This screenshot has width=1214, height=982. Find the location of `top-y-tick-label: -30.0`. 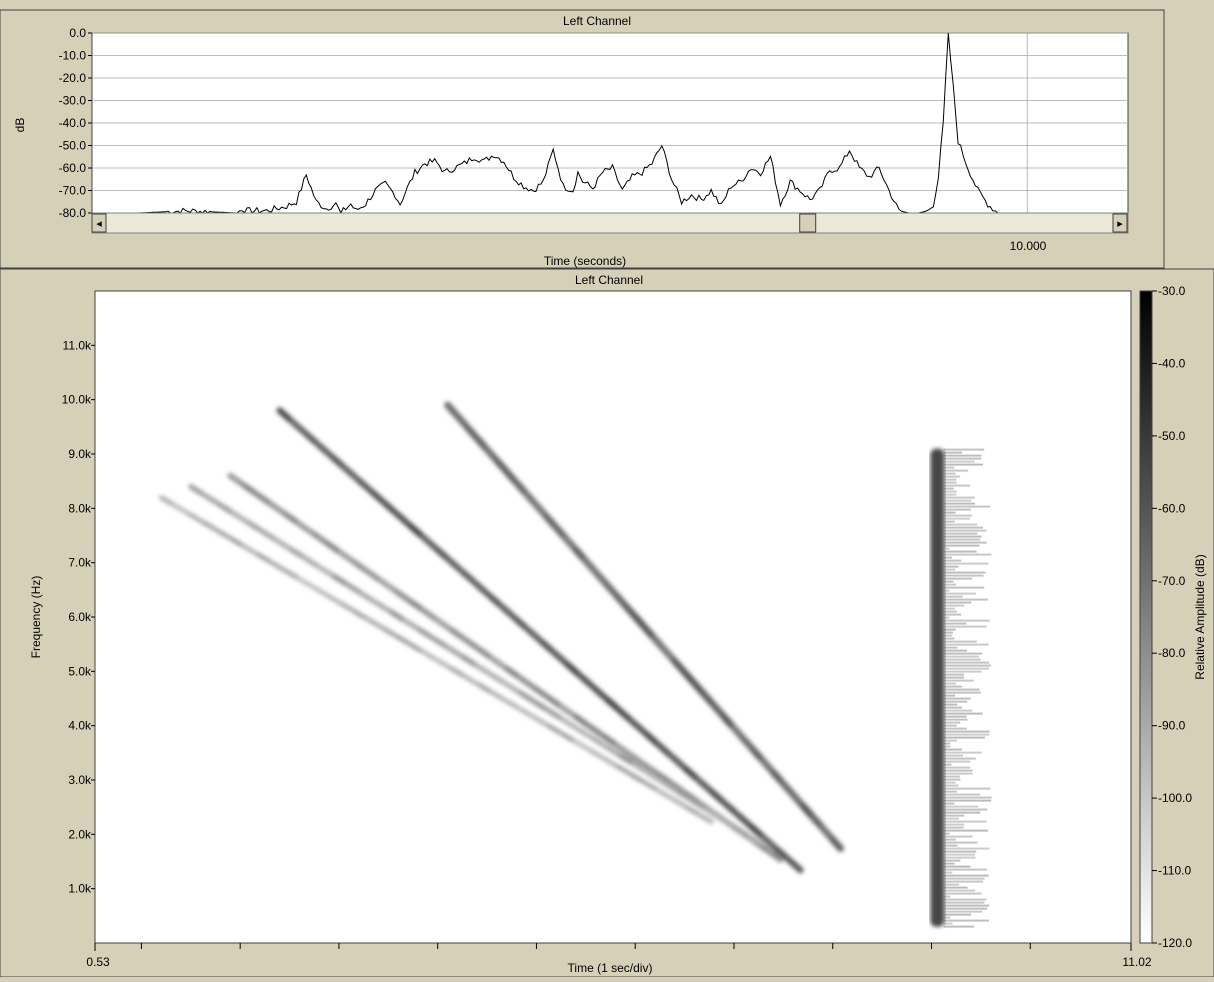

top-y-tick-label: -30.0 is located at coordinates (73, 101).